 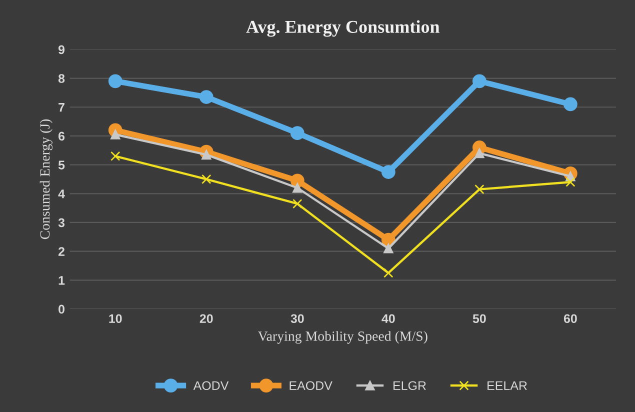 What do you see at coordinates (61, 49) in the screenshot?
I see `y-tick-label: 9` at bounding box center [61, 49].